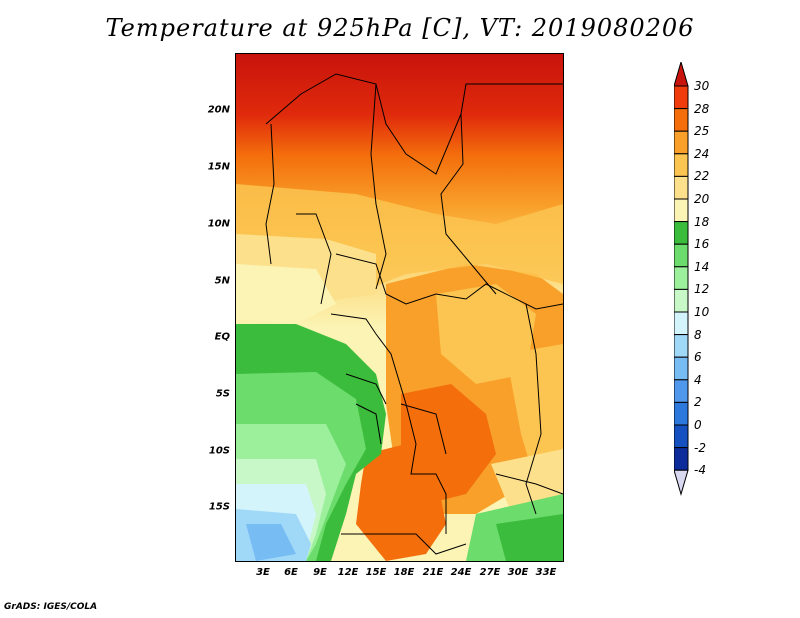 The width and height of the screenshot is (800, 618). Describe the element at coordinates (698, 334) in the screenshot. I see `colorbar-label: 8` at that location.